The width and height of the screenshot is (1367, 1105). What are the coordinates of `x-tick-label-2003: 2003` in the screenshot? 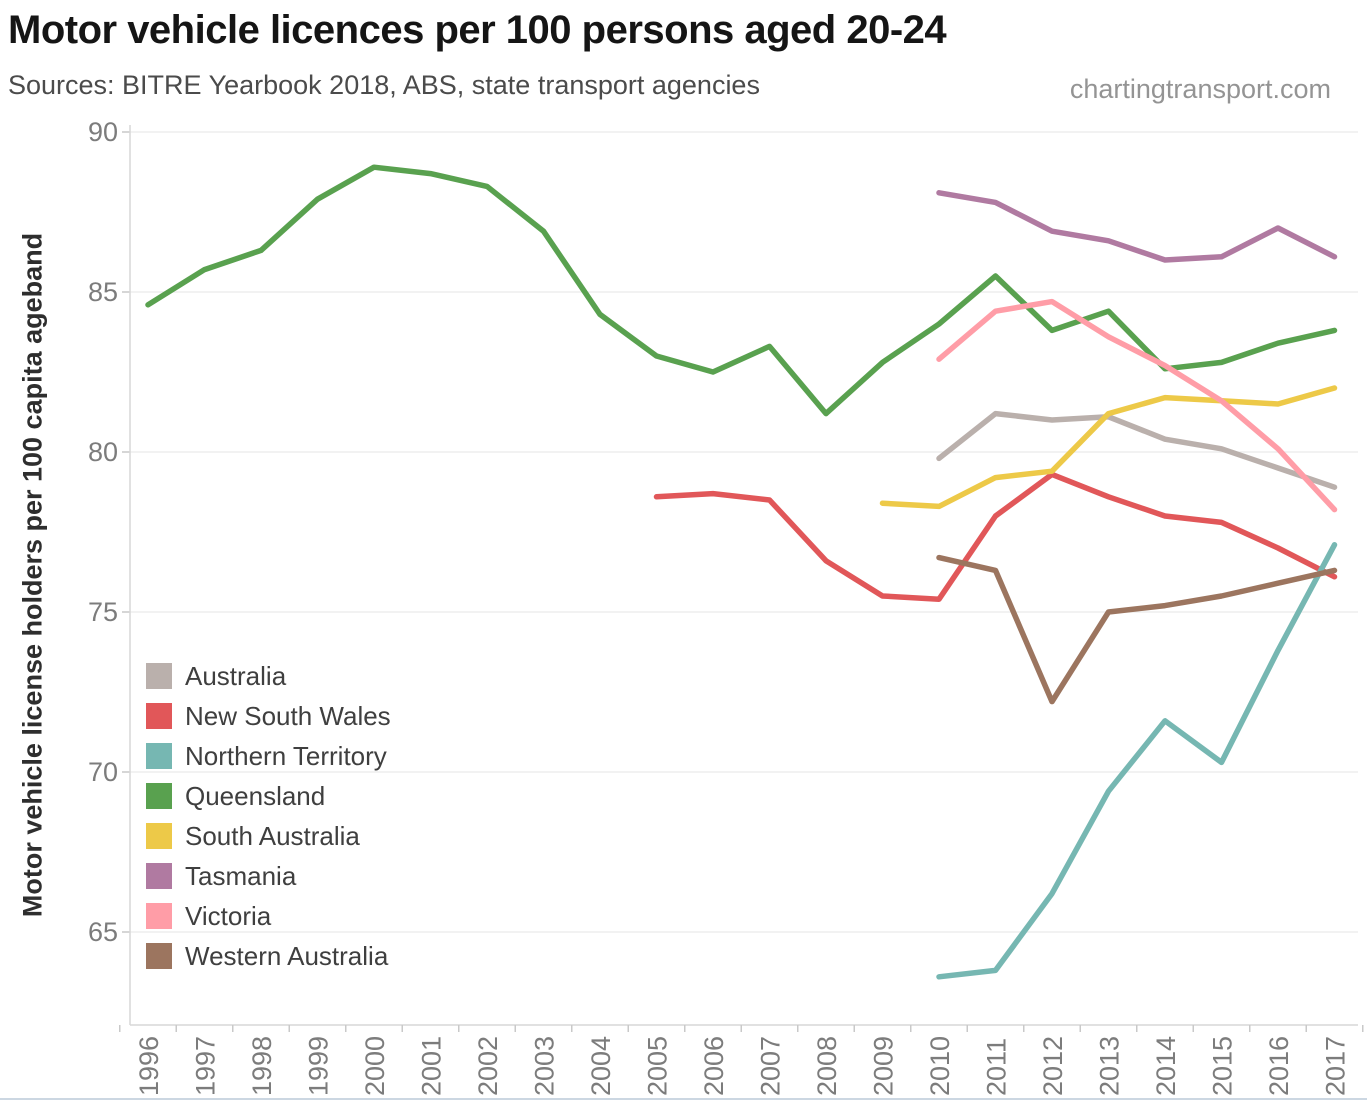 It's located at (545, 1066).